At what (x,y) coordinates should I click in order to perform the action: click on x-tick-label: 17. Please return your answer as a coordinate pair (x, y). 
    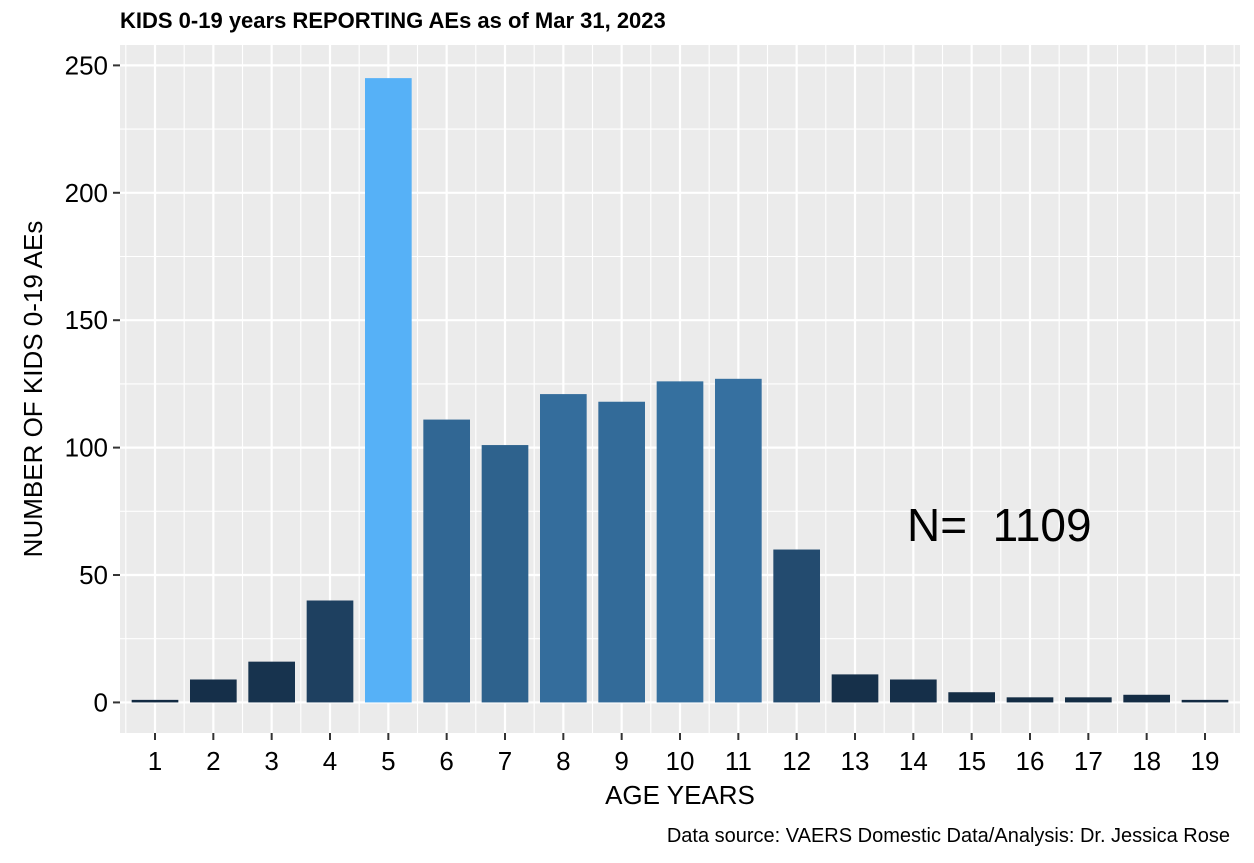
    Looking at the image, I should click on (1088, 761).